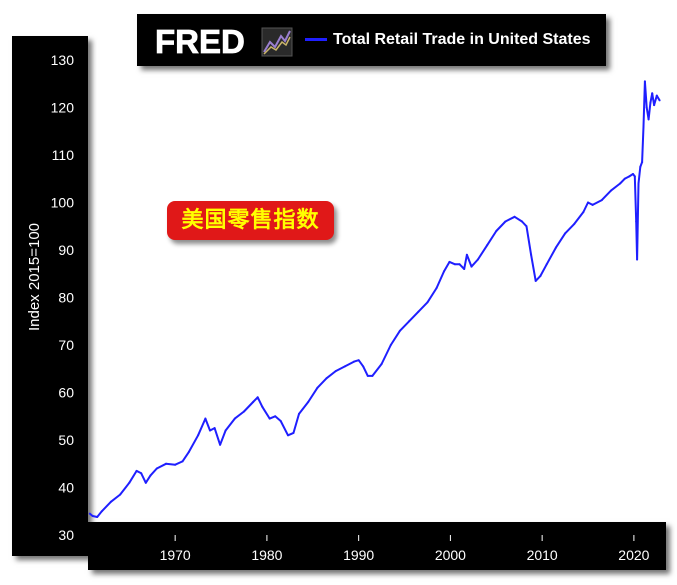 The height and width of the screenshot is (585, 677). What do you see at coordinates (266, 555) in the screenshot?
I see `x-tick-label: 1980` at bounding box center [266, 555].